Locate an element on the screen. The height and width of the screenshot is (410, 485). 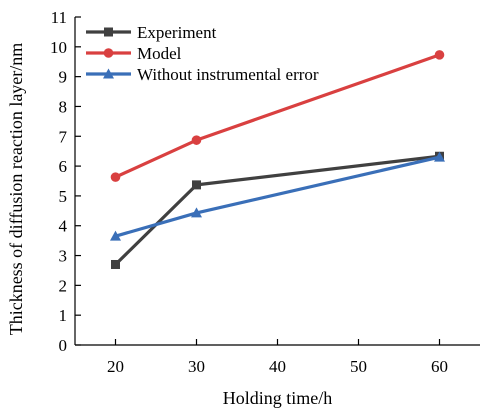
legend-entry: Model is located at coordinates (134, 53).